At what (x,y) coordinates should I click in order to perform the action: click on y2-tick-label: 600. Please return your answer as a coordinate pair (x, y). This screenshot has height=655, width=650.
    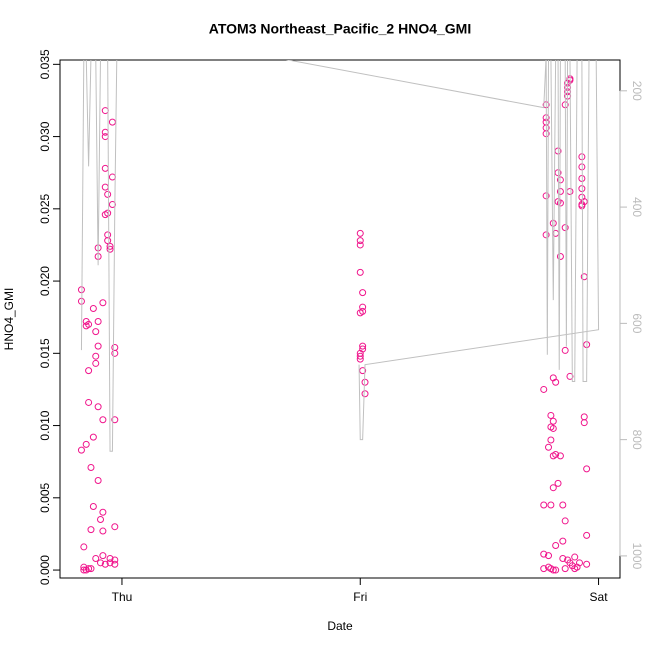
    Looking at the image, I should click on (637, 323).